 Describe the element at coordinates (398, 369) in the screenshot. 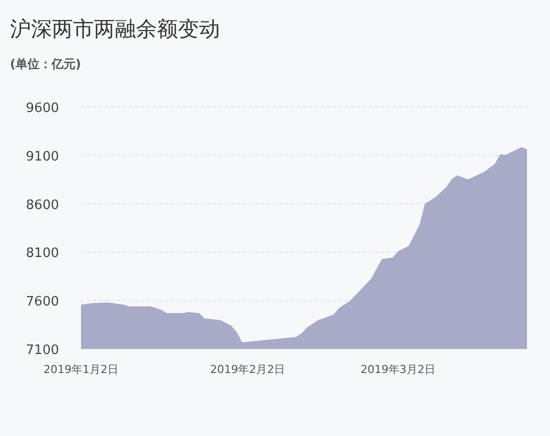

I see `x-tick-label: 2019年3月2日` at that location.